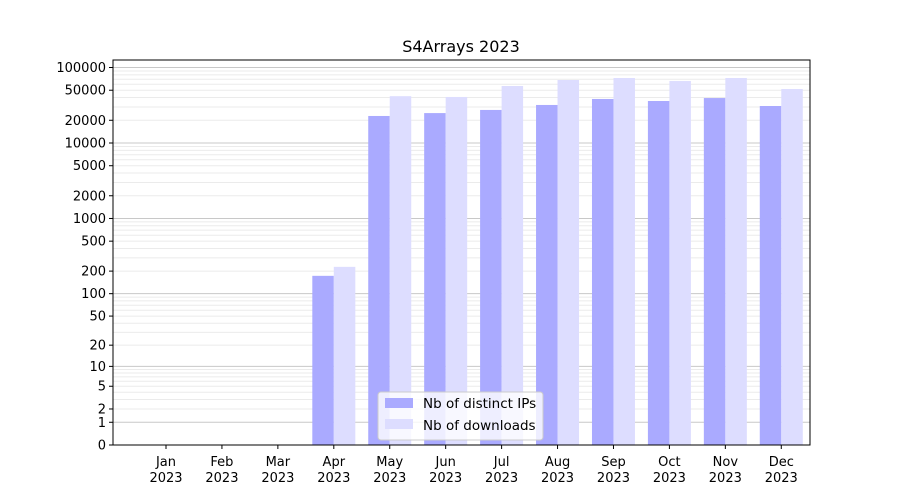  What do you see at coordinates (669, 470) in the screenshot?
I see `x-tick-label: Oct 2023` at bounding box center [669, 470].